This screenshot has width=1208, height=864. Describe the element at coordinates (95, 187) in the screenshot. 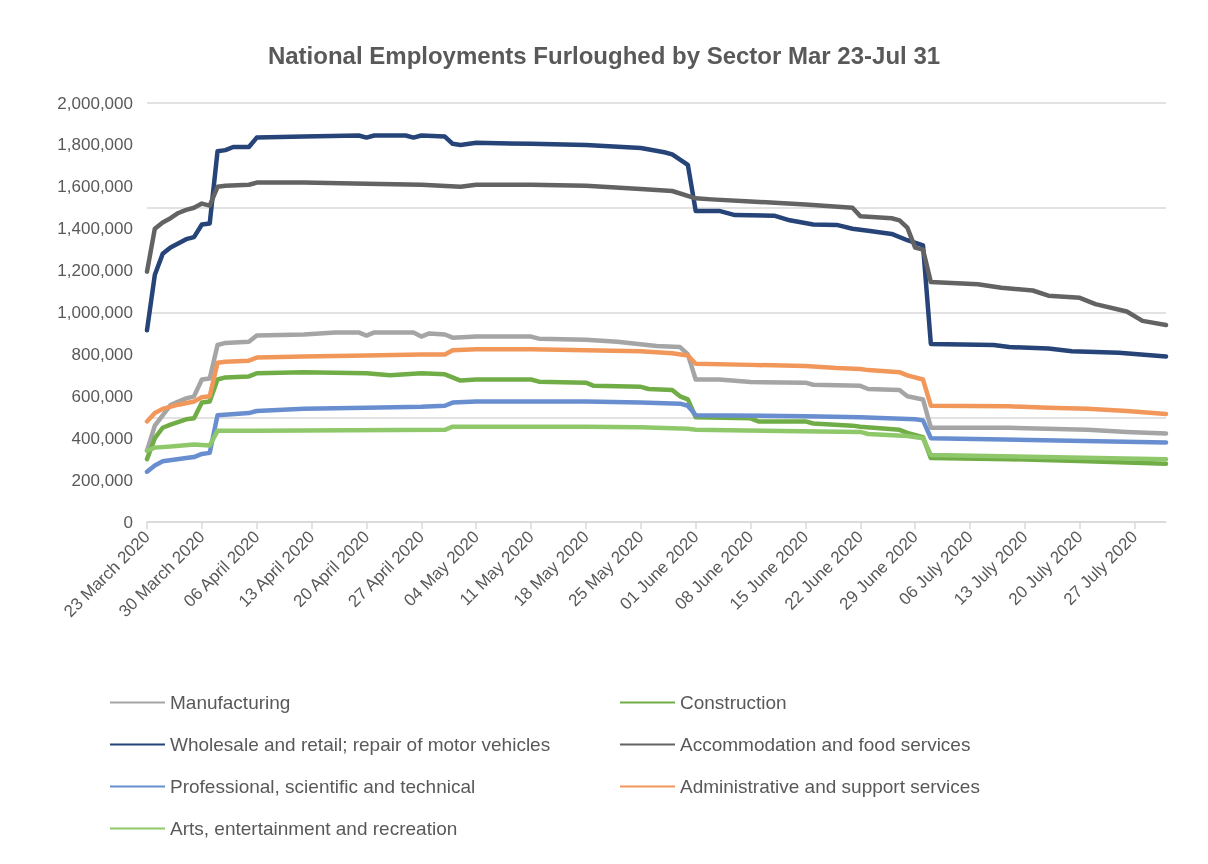

I see `y-tick-label: 1,600,000` at that location.